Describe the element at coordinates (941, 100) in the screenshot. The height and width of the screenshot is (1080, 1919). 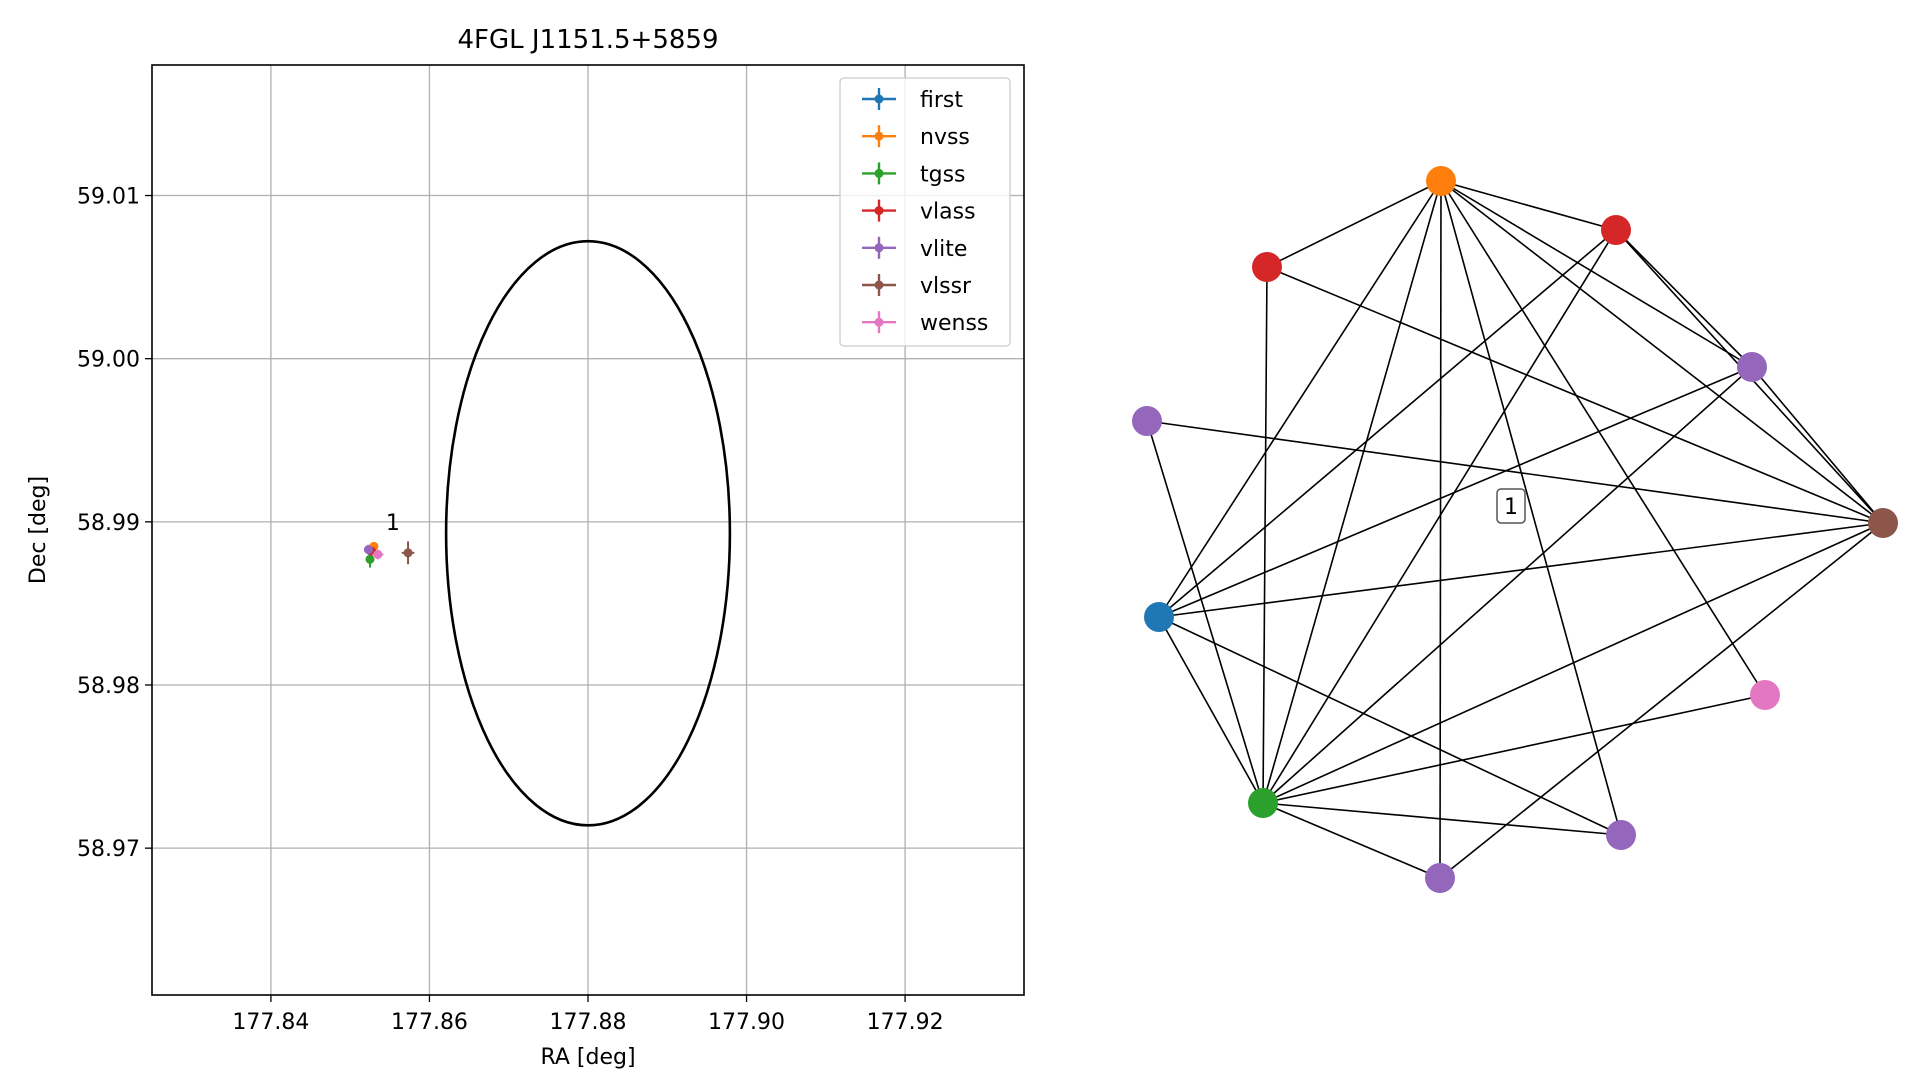
I see `legend-label: first` at that location.